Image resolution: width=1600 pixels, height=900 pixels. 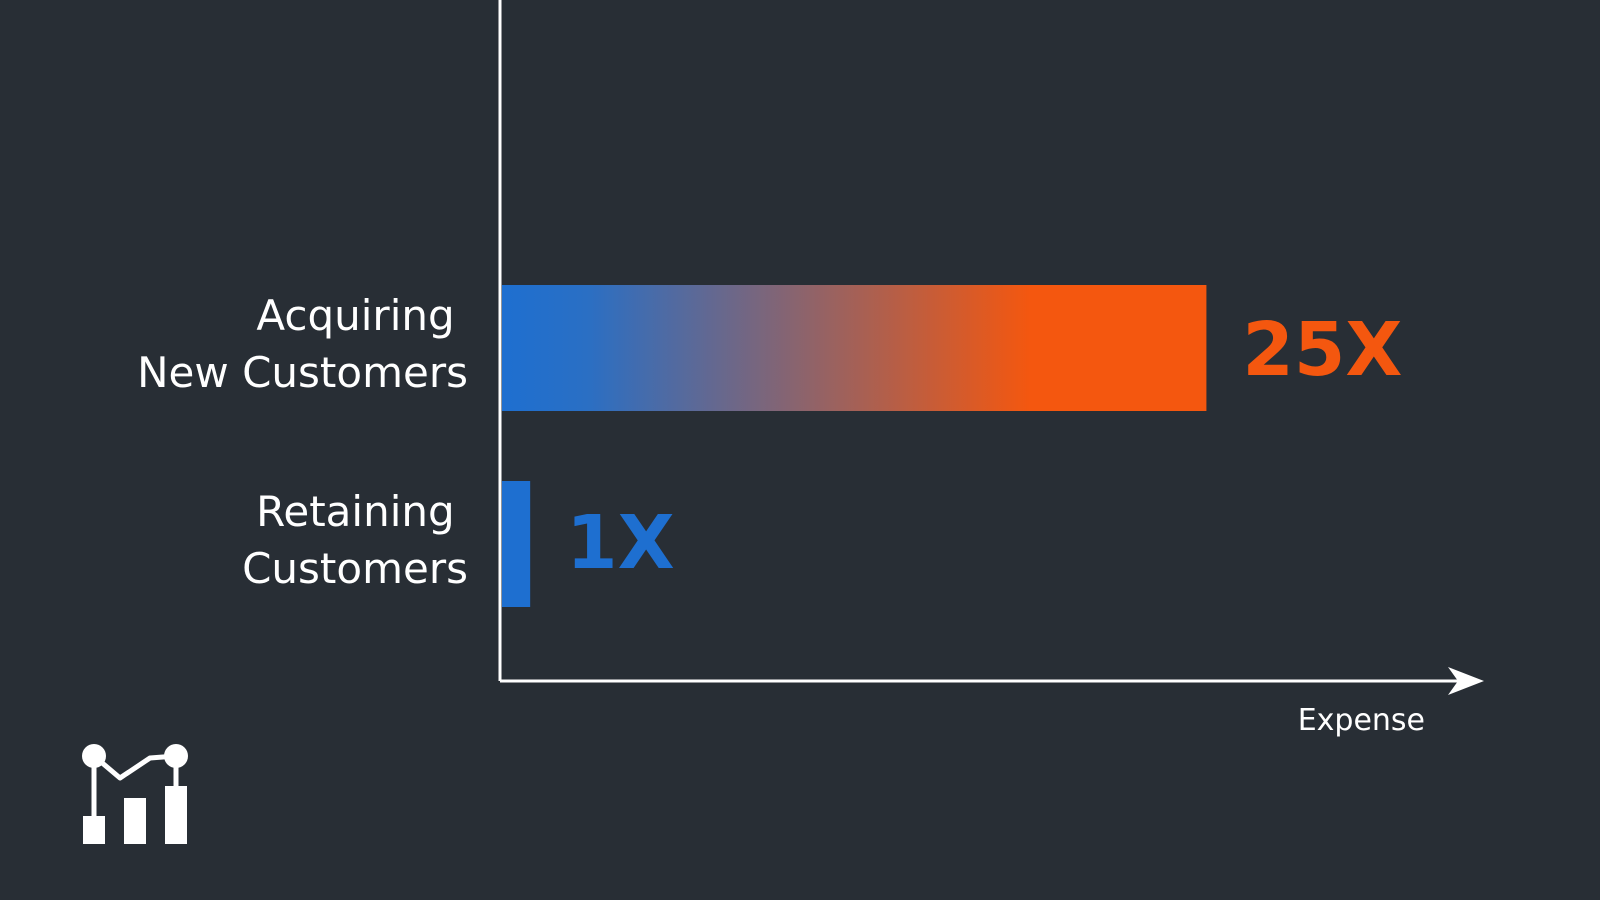 What do you see at coordinates (355, 568) in the screenshot?
I see `category-label-line: Customers` at bounding box center [355, 568].